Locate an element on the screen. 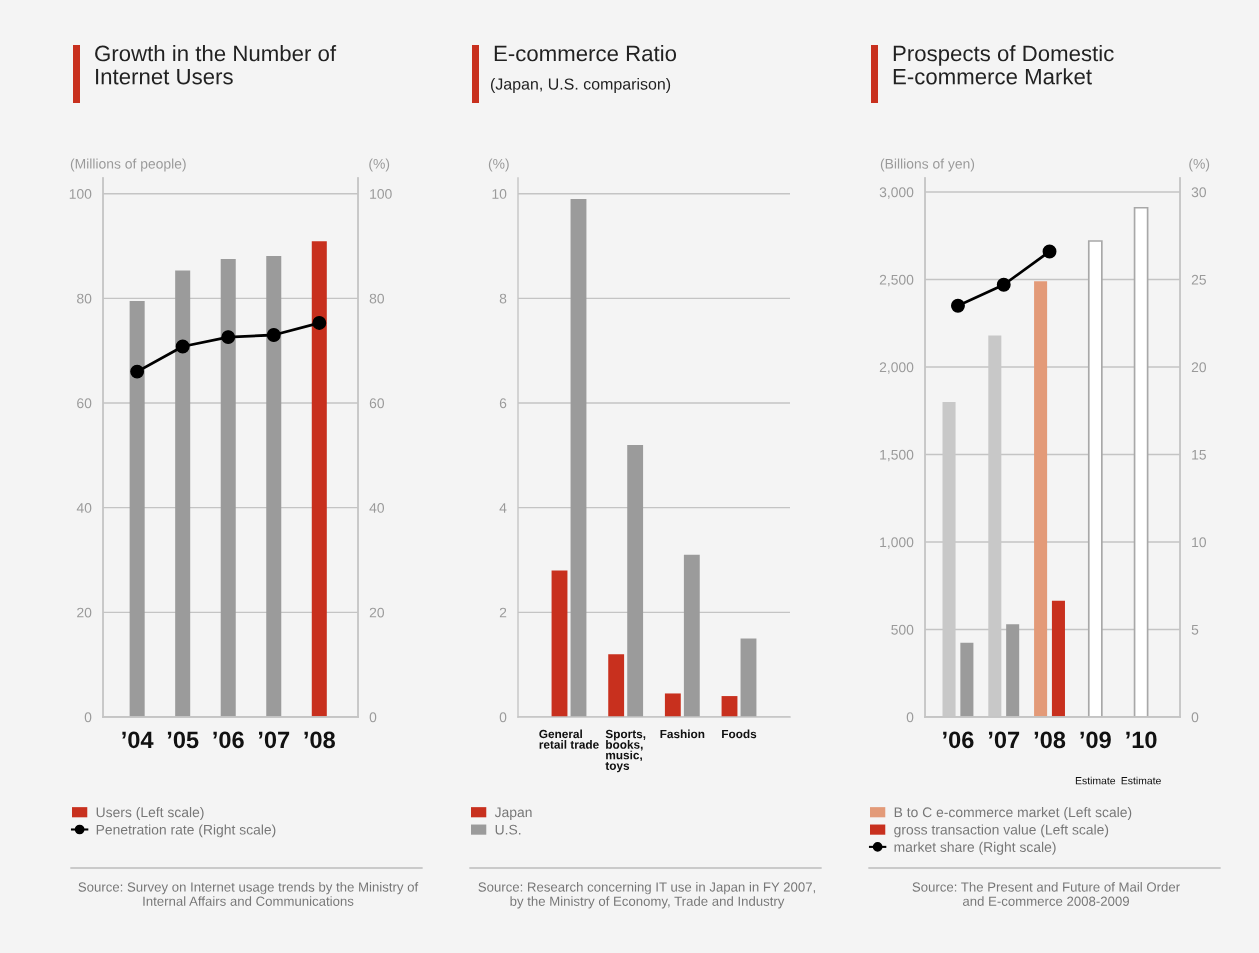  legend-label: gross transaction value (Left scale) is located at coordinates (1001, 831).